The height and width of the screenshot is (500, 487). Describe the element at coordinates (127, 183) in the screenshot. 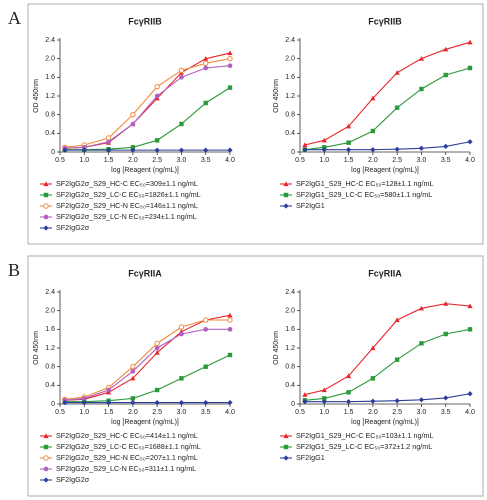

I see `legend-label: SF2IgG2σ_S29_HC-C EC₅₀=309±1.1 ng/mL` at that location.